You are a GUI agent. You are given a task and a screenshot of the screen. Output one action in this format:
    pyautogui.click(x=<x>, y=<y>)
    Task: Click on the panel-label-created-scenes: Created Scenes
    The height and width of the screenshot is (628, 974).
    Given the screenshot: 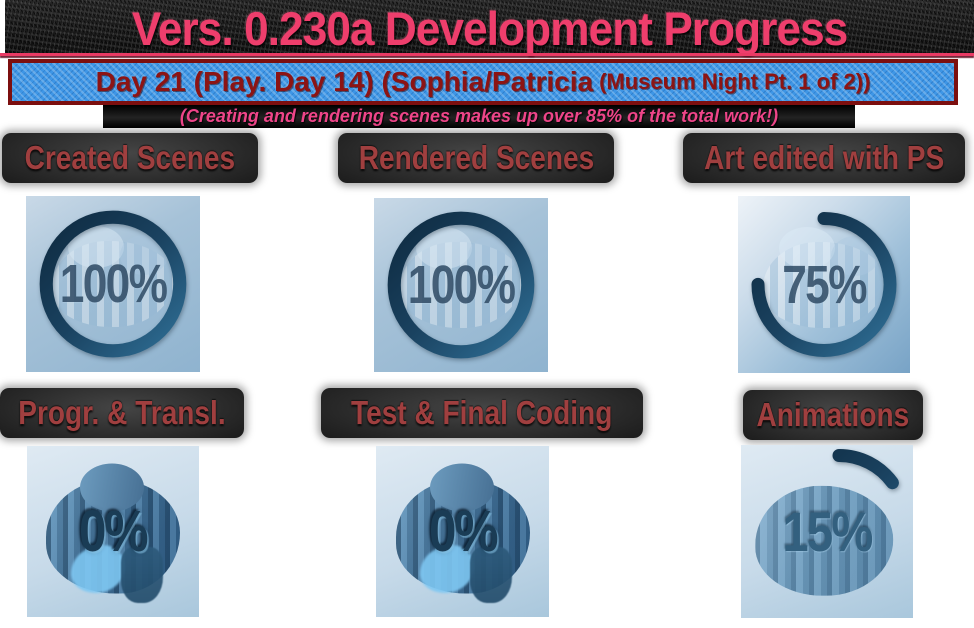 What is the action you would take?
    pyautogui.click(x=130, y=158)
    